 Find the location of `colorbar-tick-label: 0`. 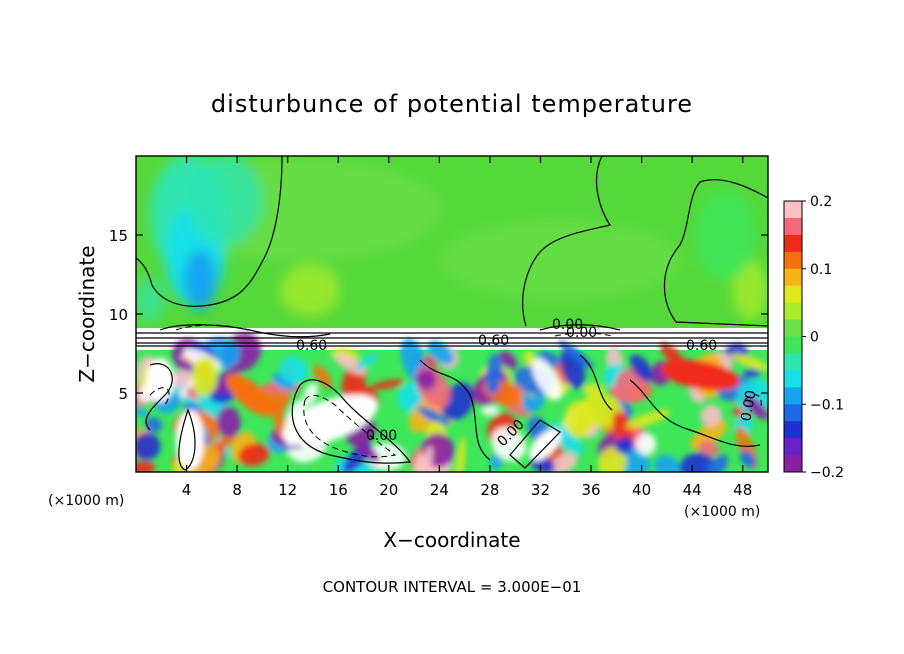

colorbar-tick-label: 0 is located at coordinates (814, 338).